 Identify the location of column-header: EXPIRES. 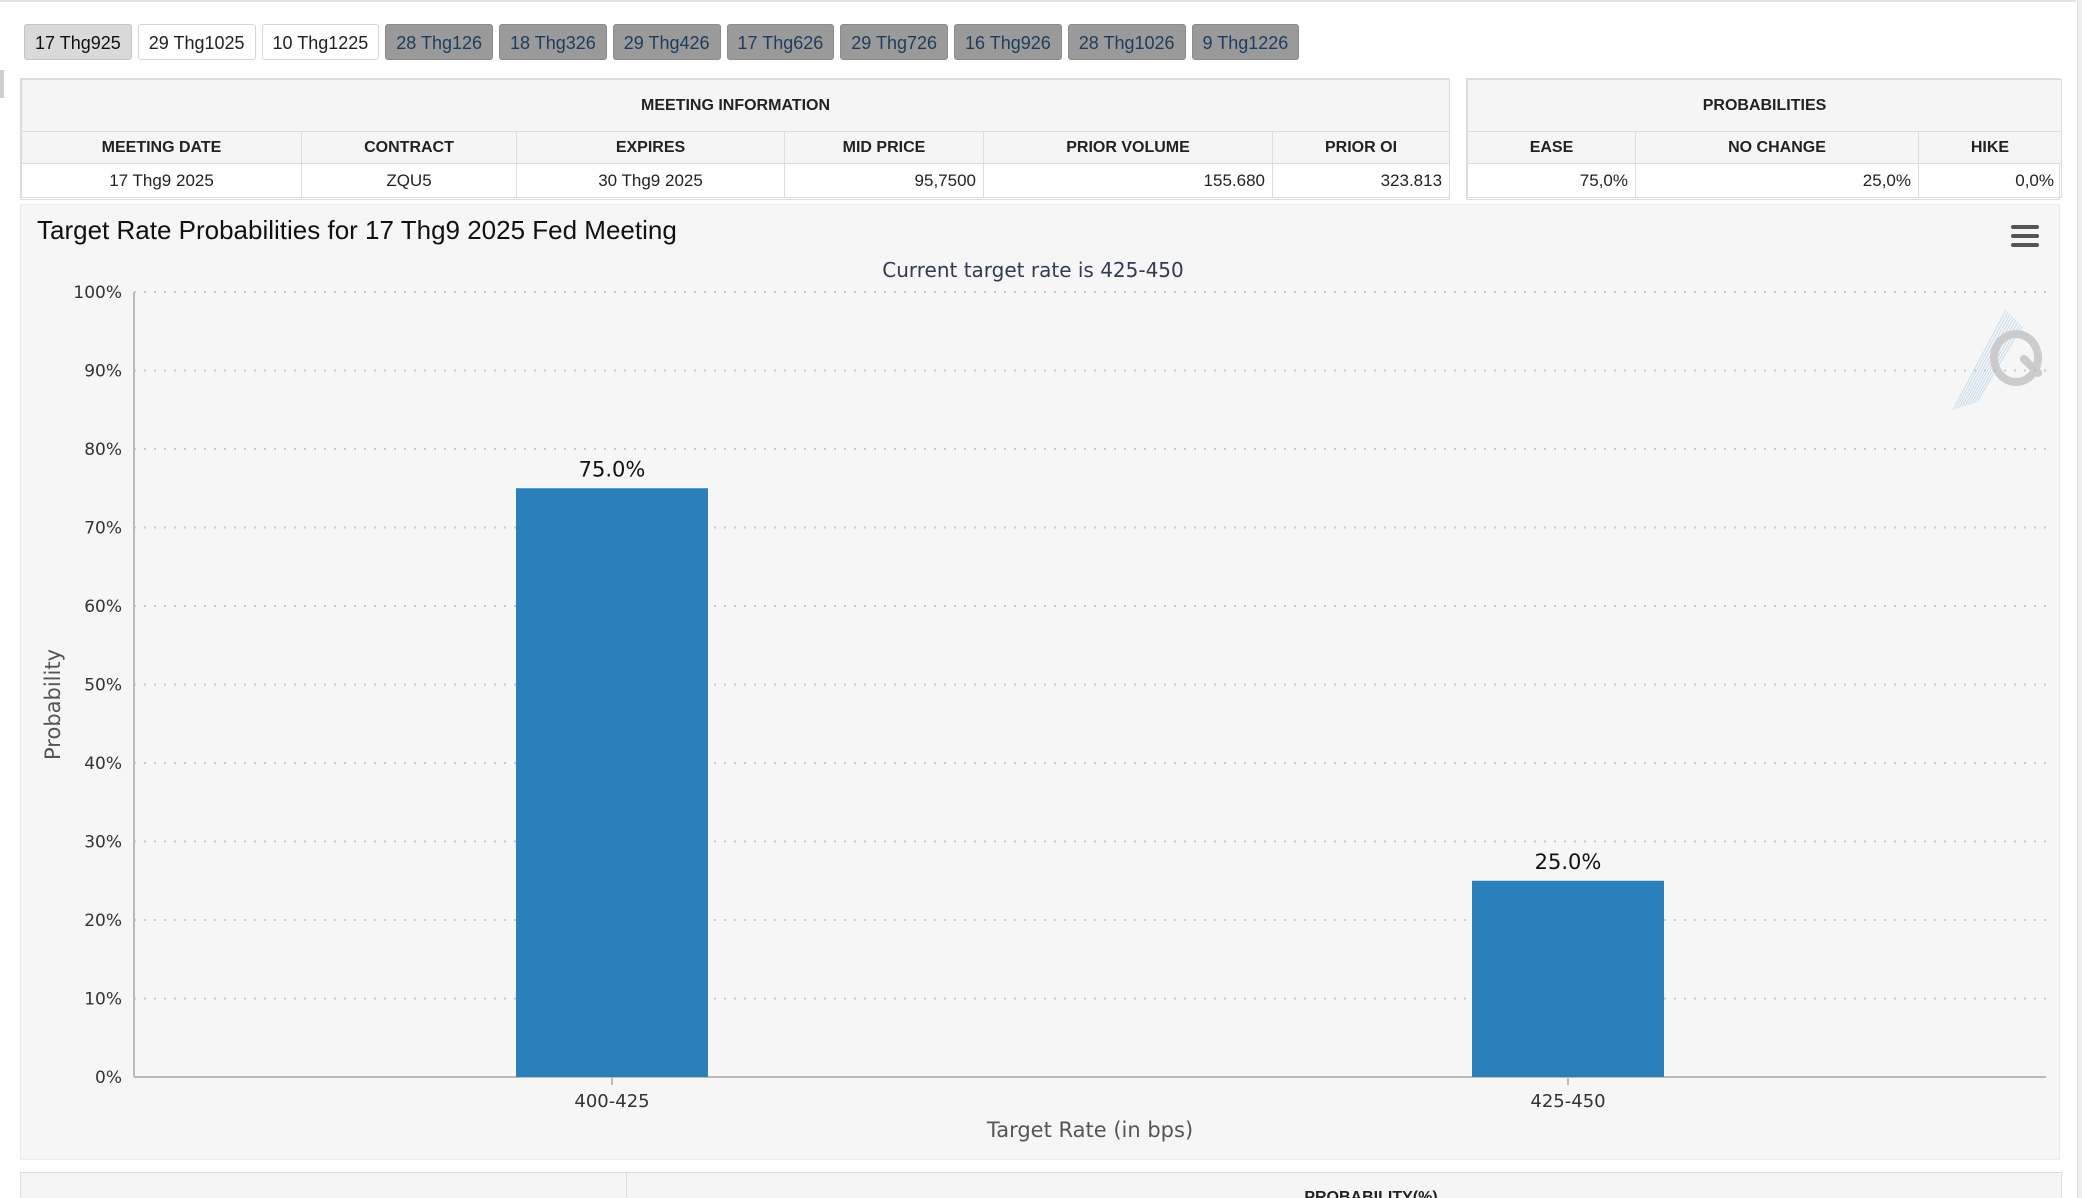
(650, 147).